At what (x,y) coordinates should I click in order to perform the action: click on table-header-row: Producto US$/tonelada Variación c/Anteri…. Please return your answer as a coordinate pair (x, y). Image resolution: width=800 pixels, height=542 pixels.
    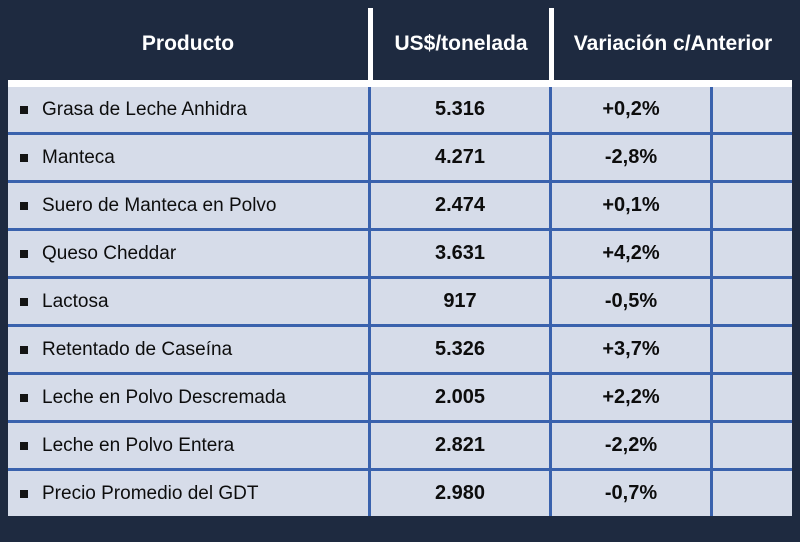
    Looking at the image, I should click on (400, 44).